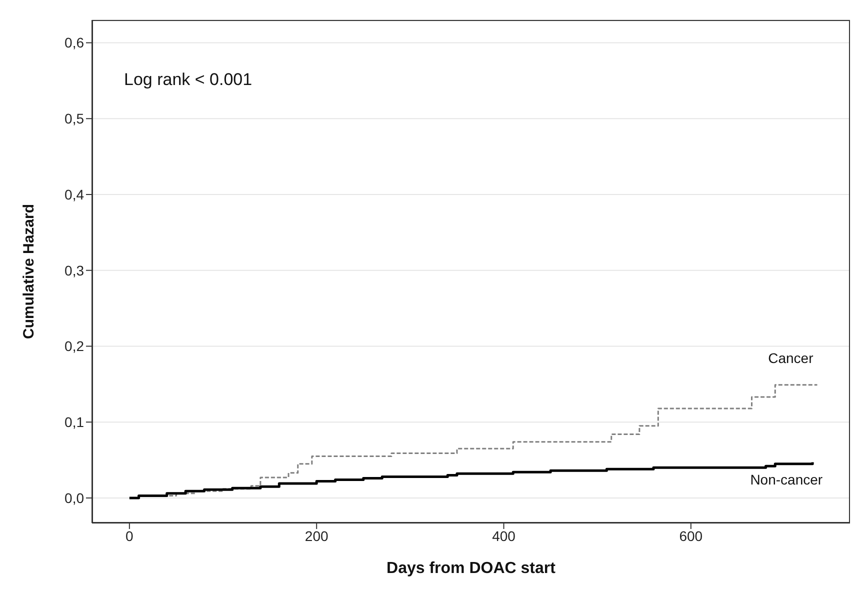 This screenshot has width=860, height=591. What do you see at coordinates (130, 536) in the screenshot?
I see `x-tick-label: 0` at bounding box center [130, 536].